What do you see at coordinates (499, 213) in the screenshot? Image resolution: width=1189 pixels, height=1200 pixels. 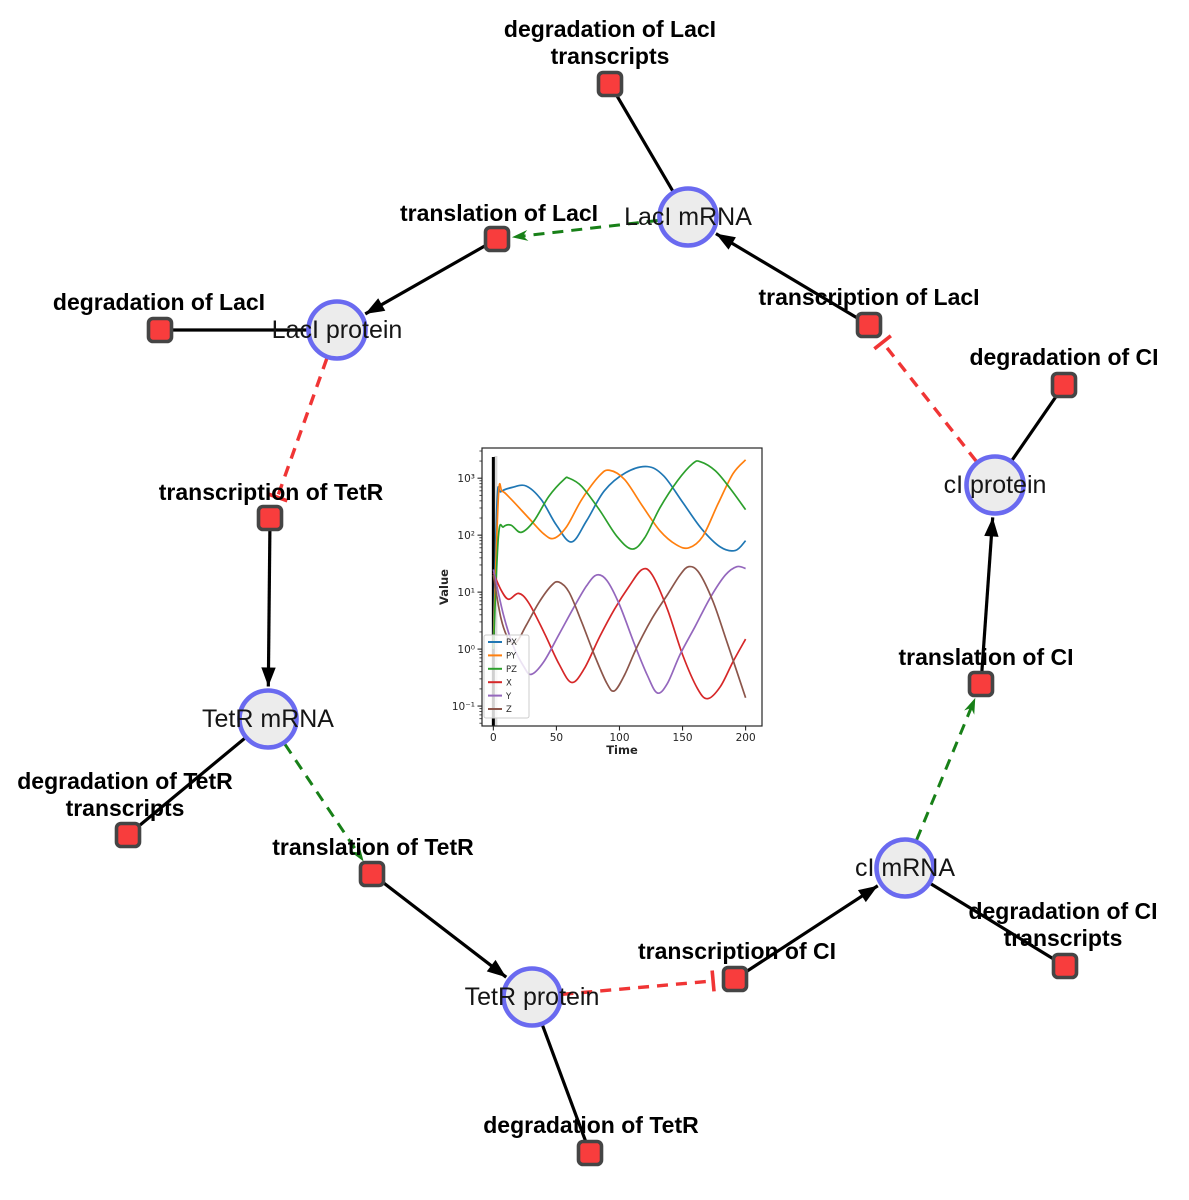 I see `reaction-label: translation of LacI` at bounding box center [499, 213].